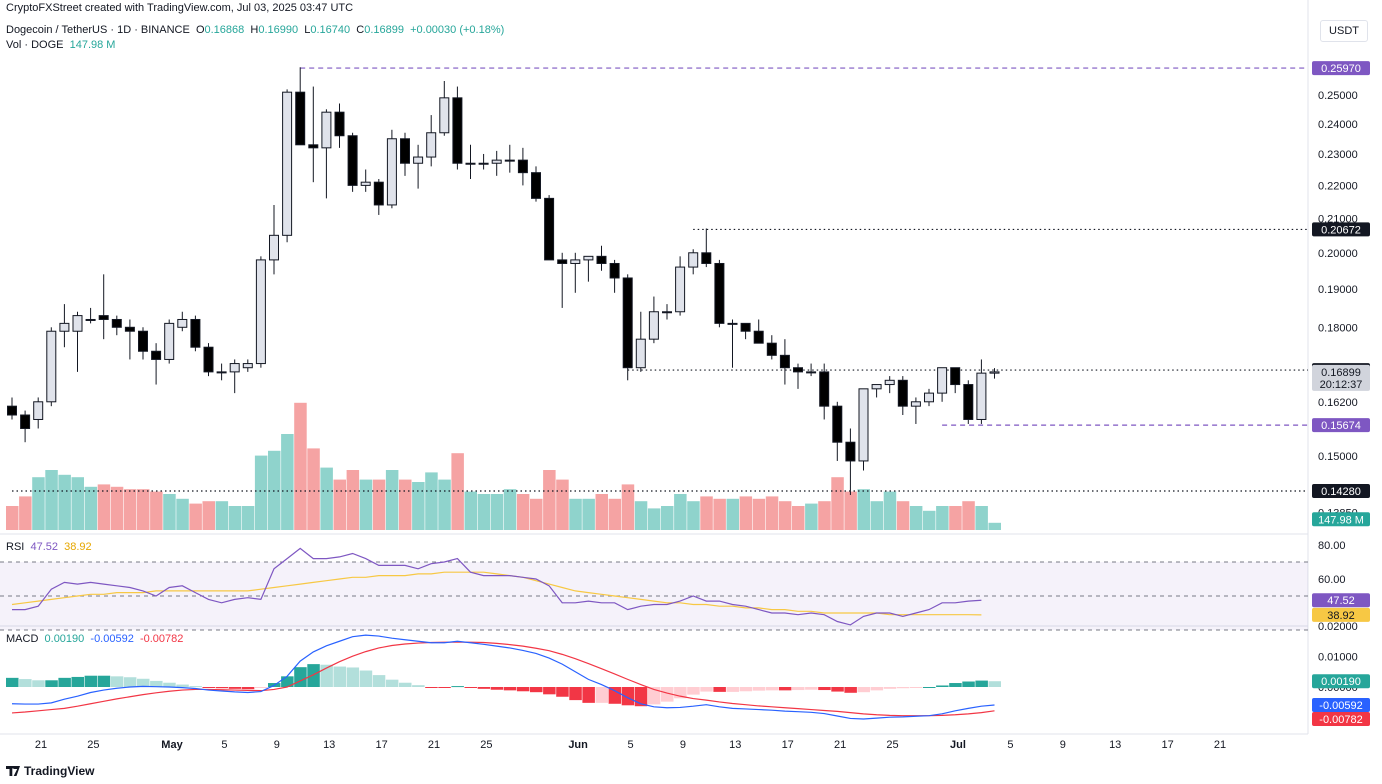  What do you see at coordinates (15, 547) in the screenshot?
I see `rsi-label: RSI` at bounding box center [15, 547].